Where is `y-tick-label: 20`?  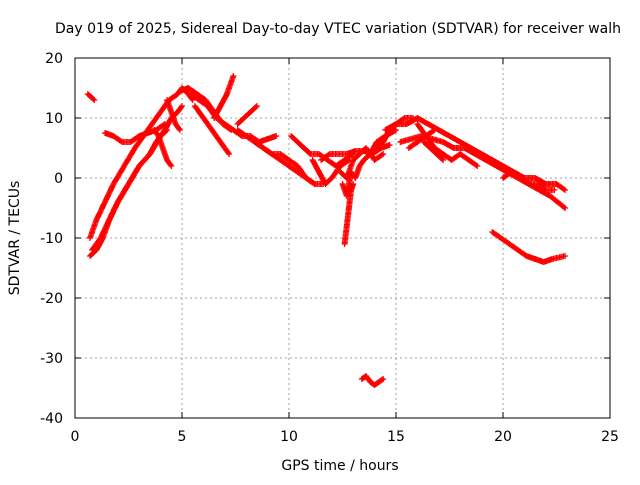 y-tick-label: 20 is located at coordinates (54, 59).